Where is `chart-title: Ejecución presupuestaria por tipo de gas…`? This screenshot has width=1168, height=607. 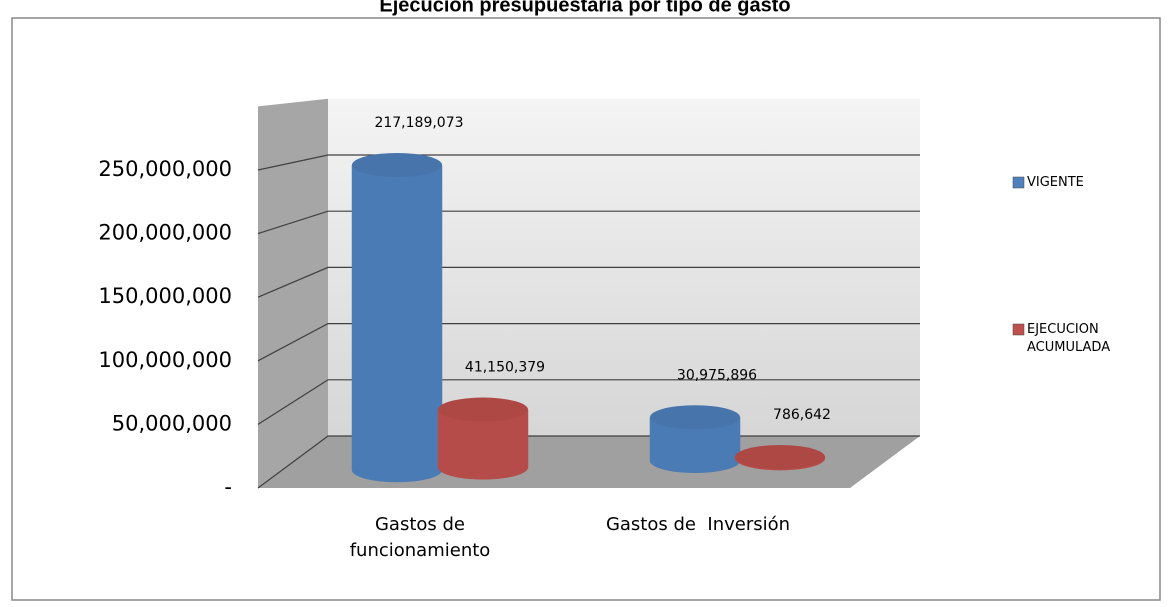
chart-title: Ejecución presupuestaria por tipo de gas… is located at coordinates (584, 8).